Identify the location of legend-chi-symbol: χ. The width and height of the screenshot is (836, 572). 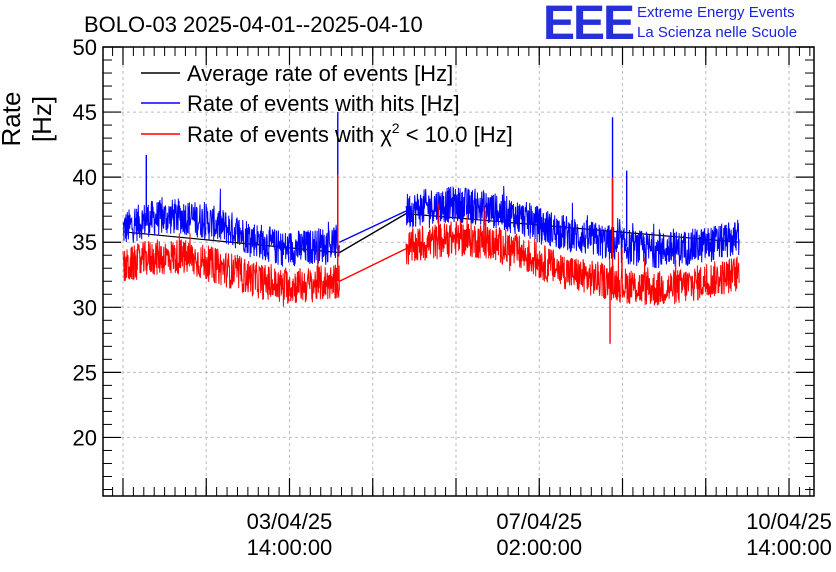
(386, 134).